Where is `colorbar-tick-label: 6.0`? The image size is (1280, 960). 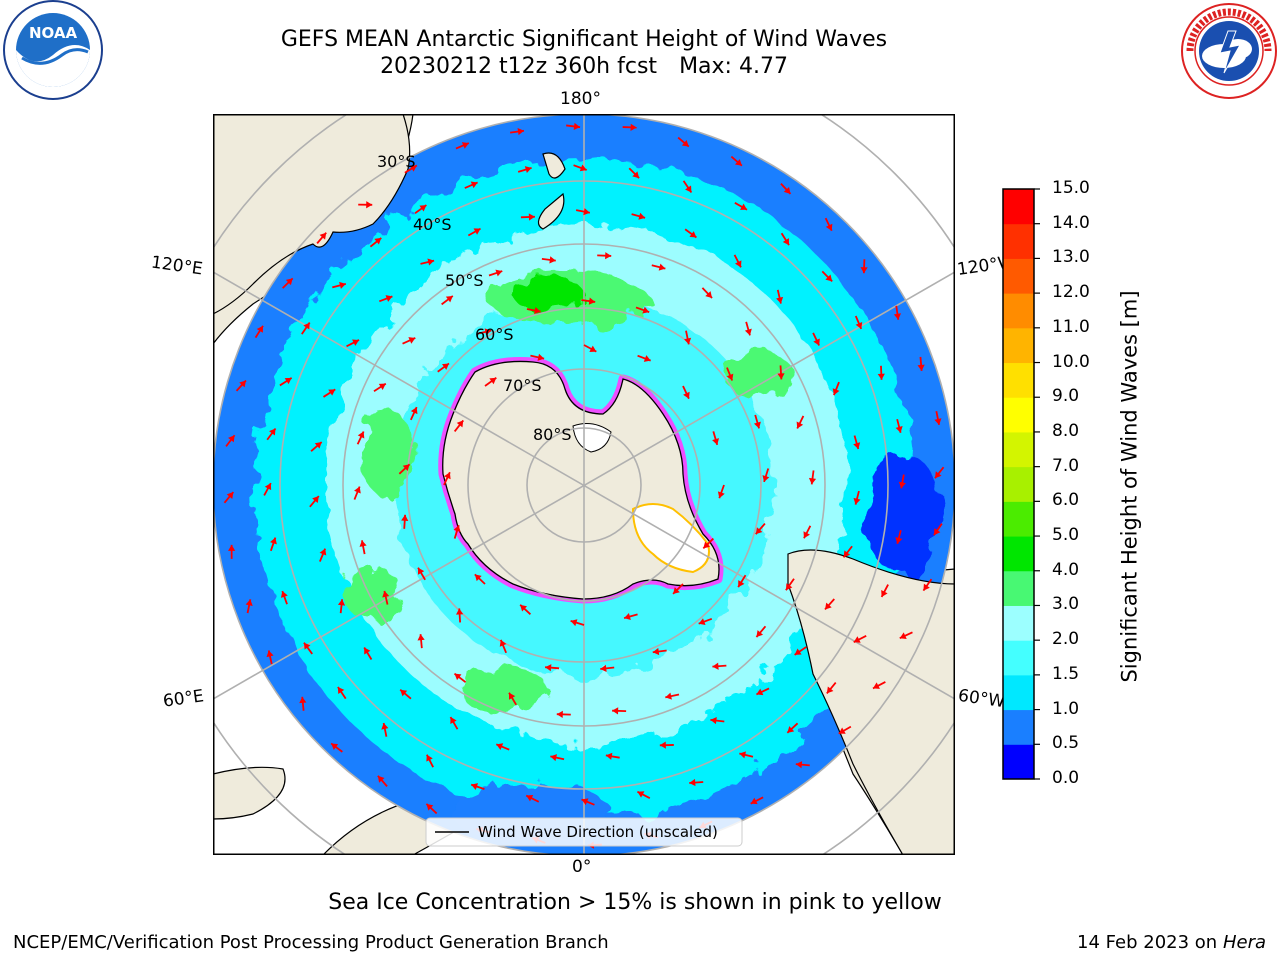 colorbar-tick-label: 6.0 is located at coordinates (1066, 500).